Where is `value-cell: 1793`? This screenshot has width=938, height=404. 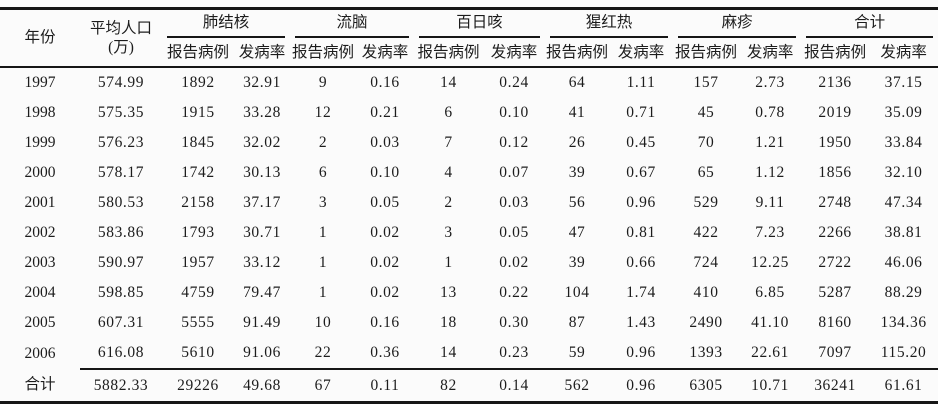
value-cell: 1793 is located at coordinates (198, 233).